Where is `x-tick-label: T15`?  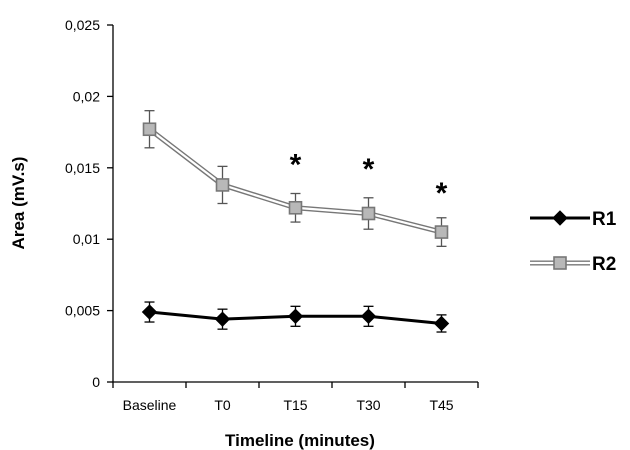
x-tick-label: T15 is located at coordinates (295, 405).